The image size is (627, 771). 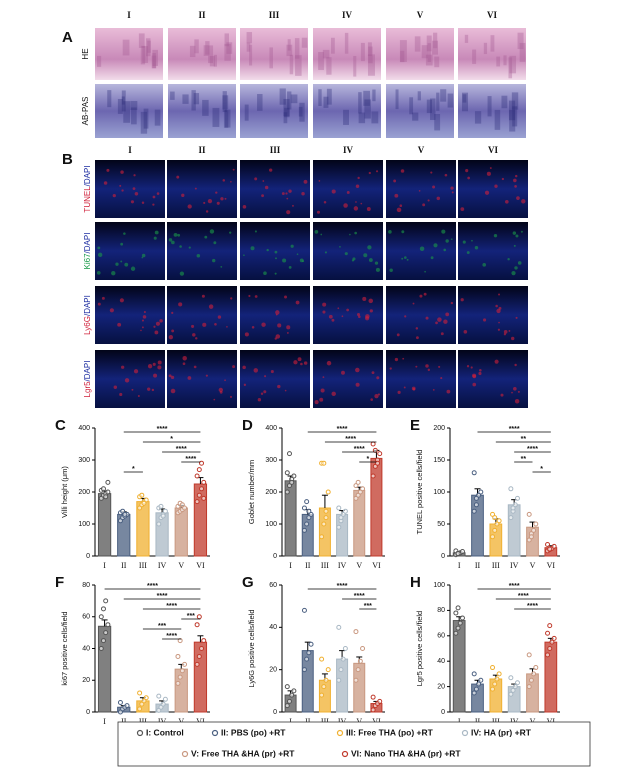 What do you see at coordinates (87, 188) in the screenshot?
I see `row-label: TUNEL/DAPI` at bounding box center [87, 188].